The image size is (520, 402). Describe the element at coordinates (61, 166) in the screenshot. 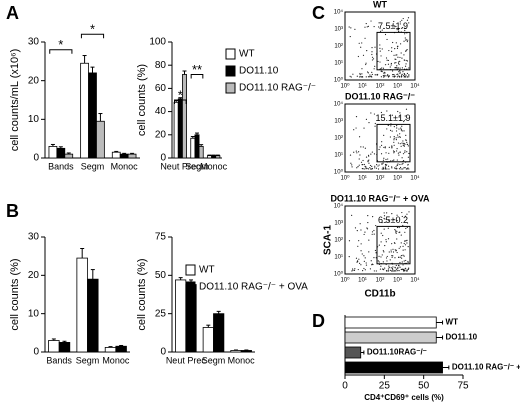

I see `x-tick-label: Bands` at that location.